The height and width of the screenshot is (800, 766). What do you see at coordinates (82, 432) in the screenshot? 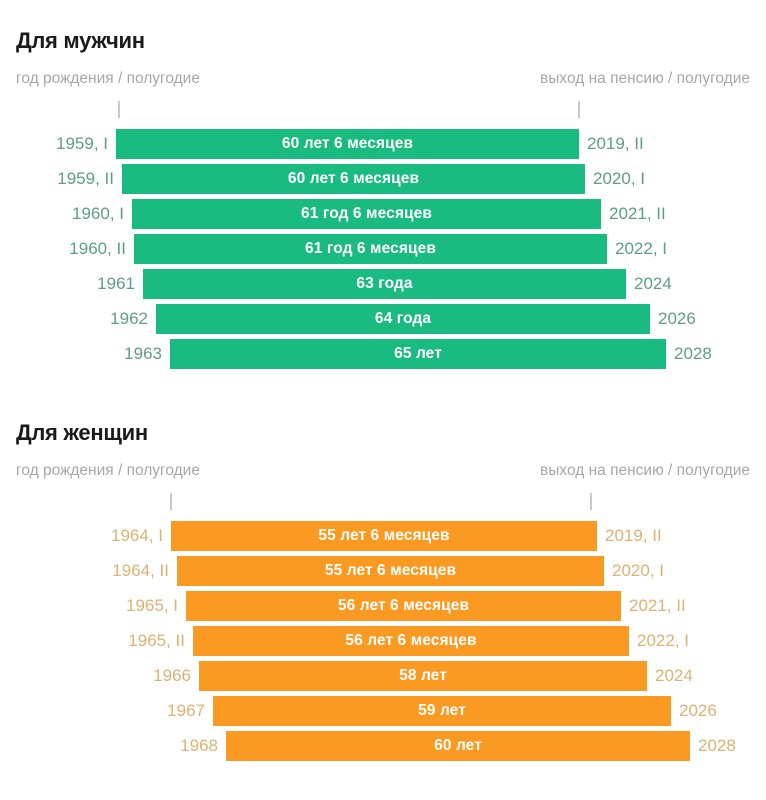
I see `section-title-women: Для женщин` at bounding box center [82, 432].